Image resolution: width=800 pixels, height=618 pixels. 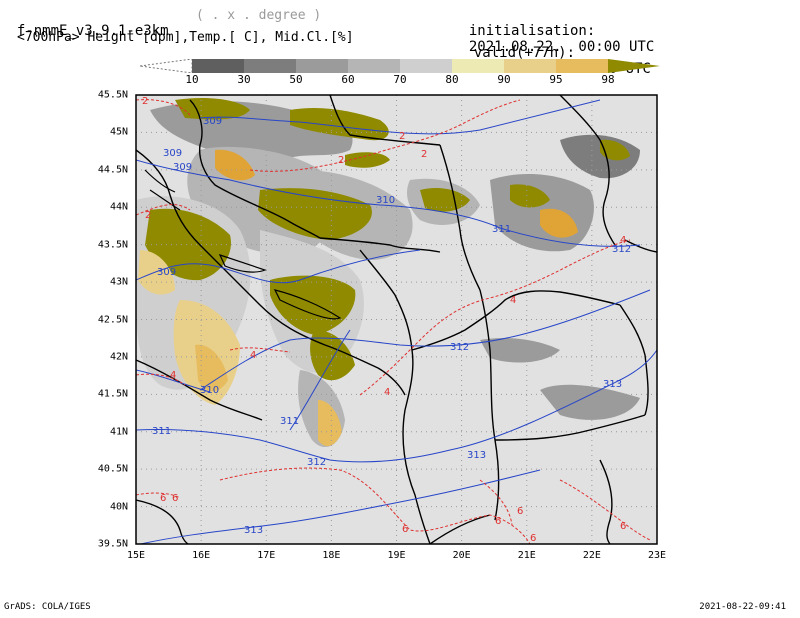 I want to click on height-label: 313, so click(x=253, y=530).